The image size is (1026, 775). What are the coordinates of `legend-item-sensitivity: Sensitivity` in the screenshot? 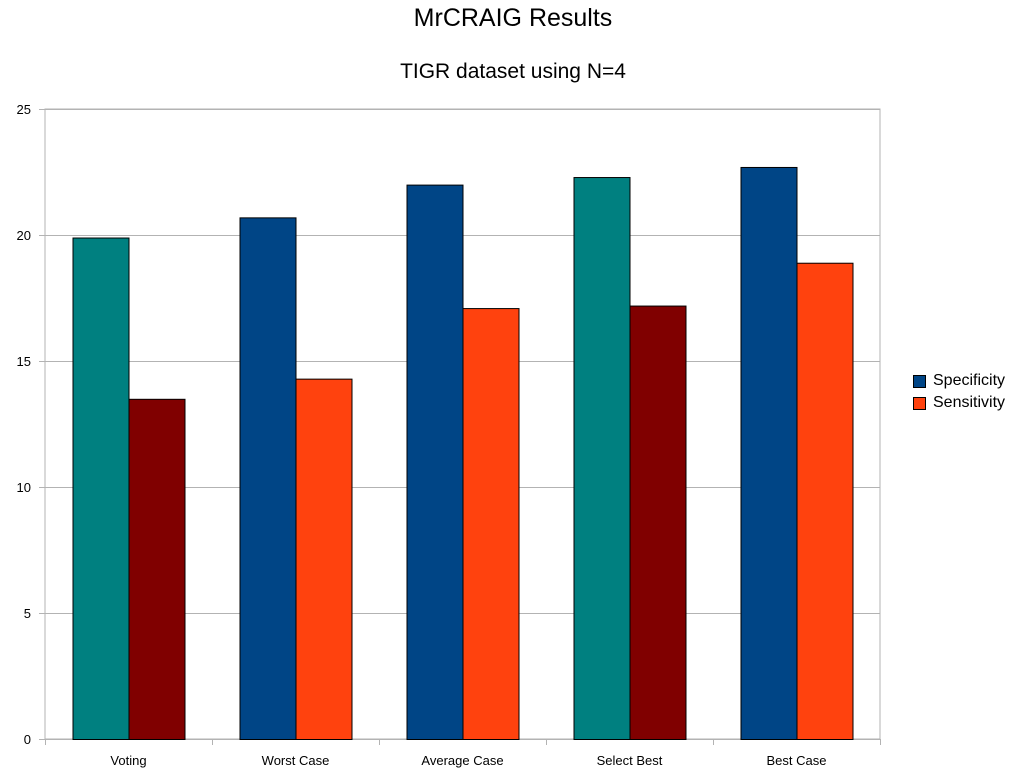 It's located at (959, 403).